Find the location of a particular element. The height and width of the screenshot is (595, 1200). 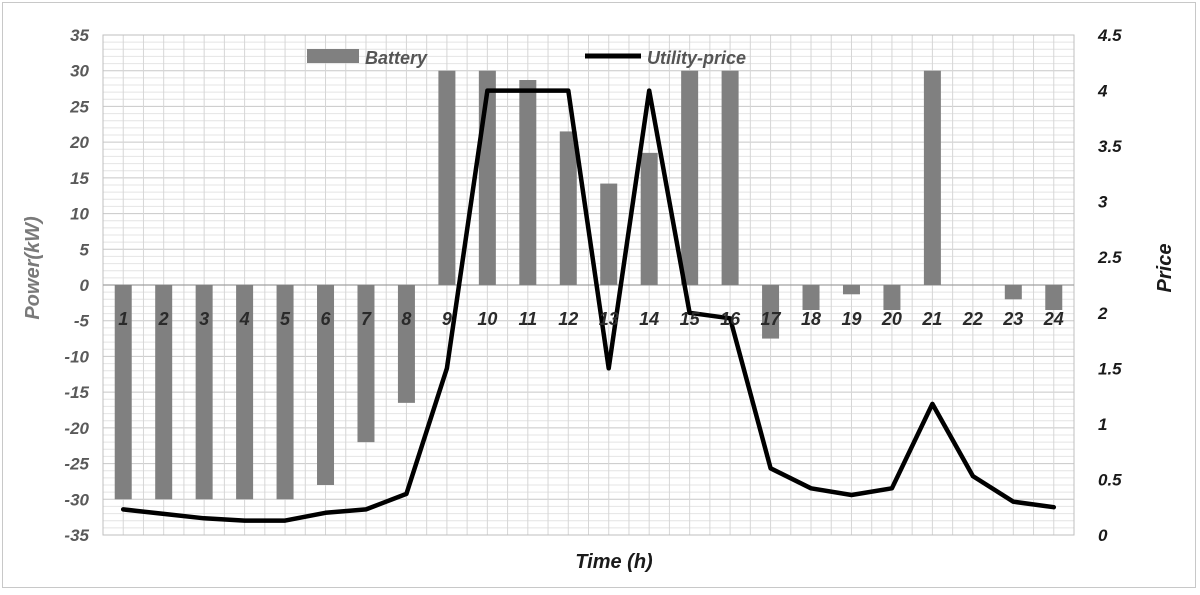

y-tick-label: 20 is located at coordinates (79, 142).